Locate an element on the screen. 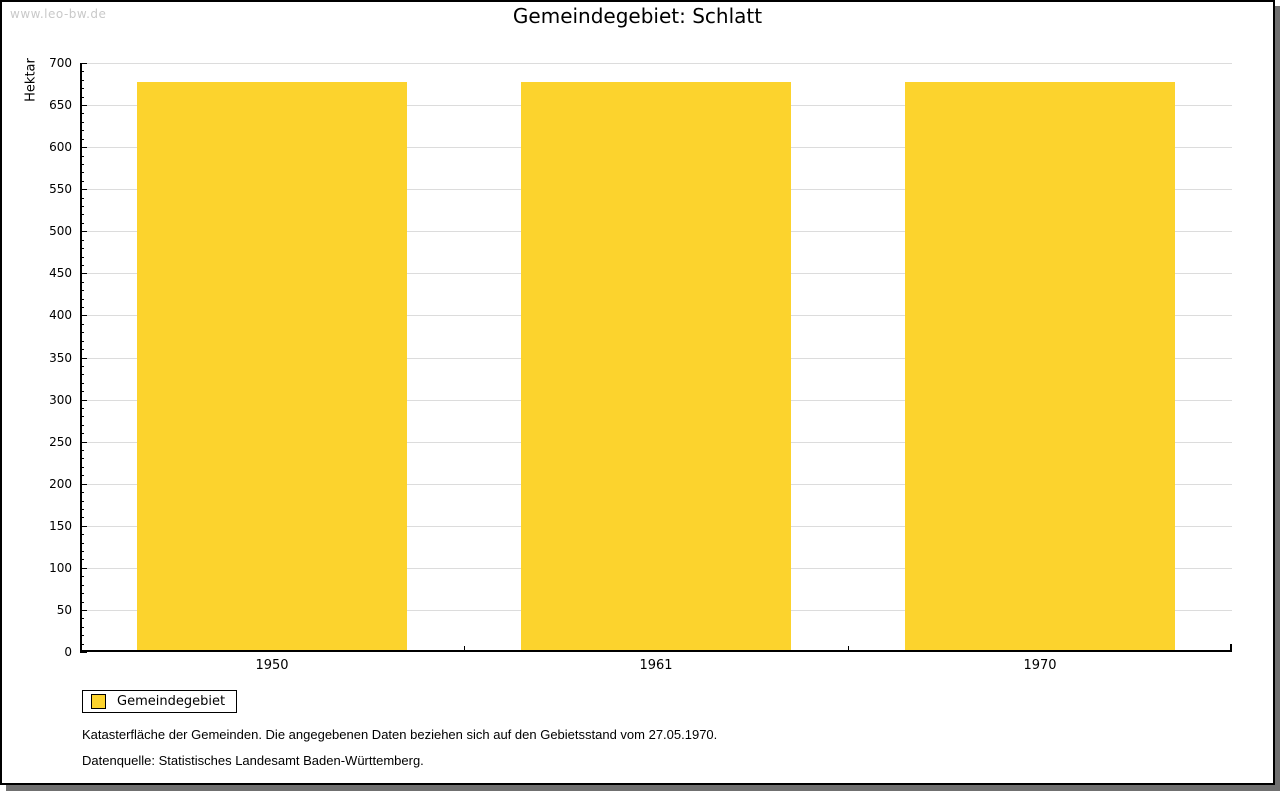  y-tick-label: 200 is located at coordinates (60, 484).